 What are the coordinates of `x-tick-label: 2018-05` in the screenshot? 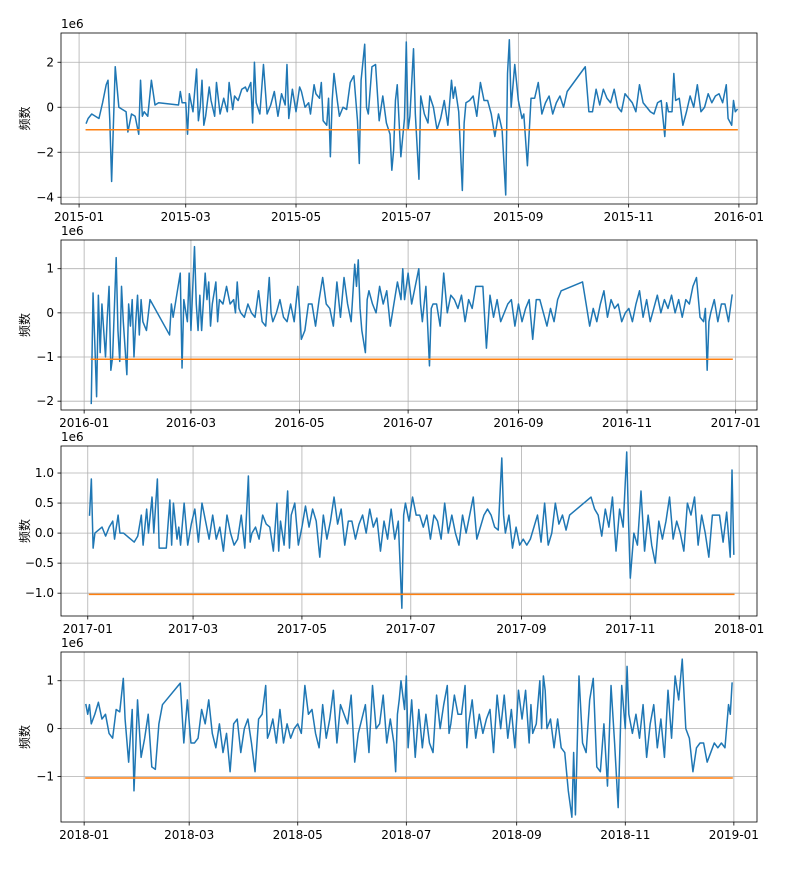 It's located at (298, 835).